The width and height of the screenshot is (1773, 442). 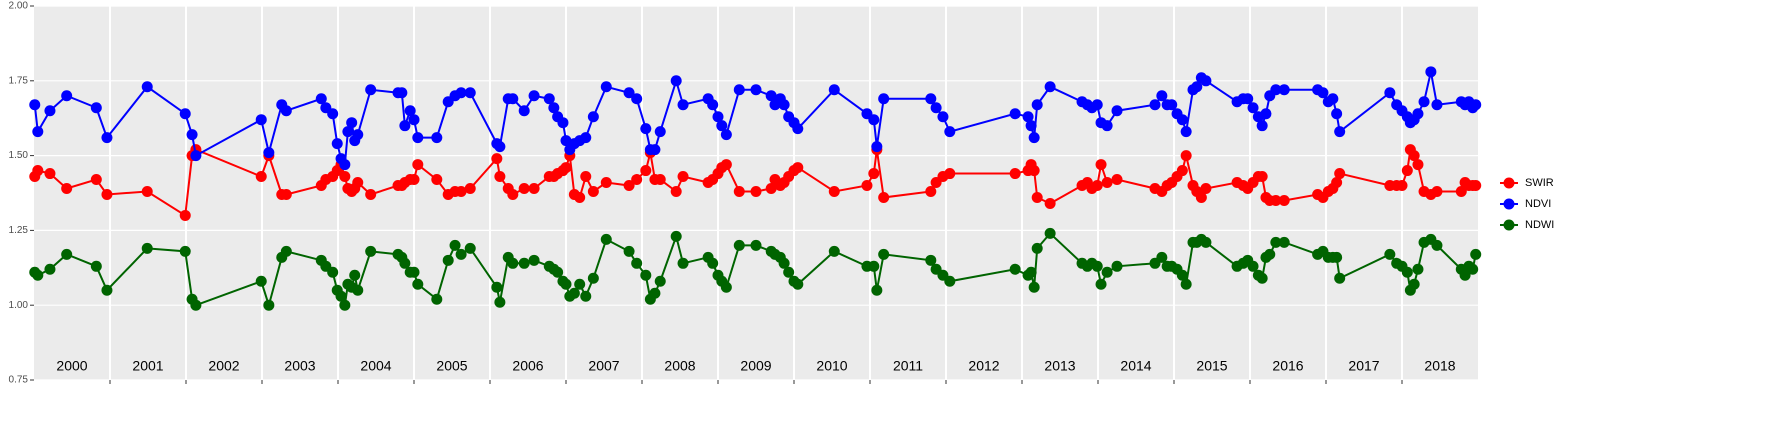 What do you see at coordinates (679, 366) in the screenshot?
I see `year-label: 2008` at bounding box center [679, 366].